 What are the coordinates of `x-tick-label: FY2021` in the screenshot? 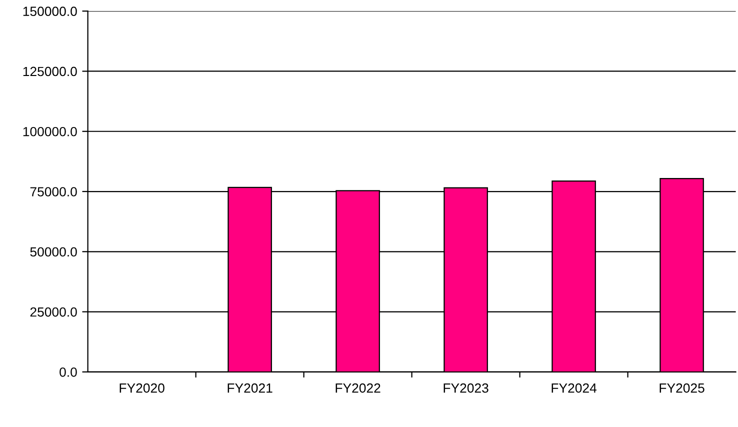 It's located at (250, 388).